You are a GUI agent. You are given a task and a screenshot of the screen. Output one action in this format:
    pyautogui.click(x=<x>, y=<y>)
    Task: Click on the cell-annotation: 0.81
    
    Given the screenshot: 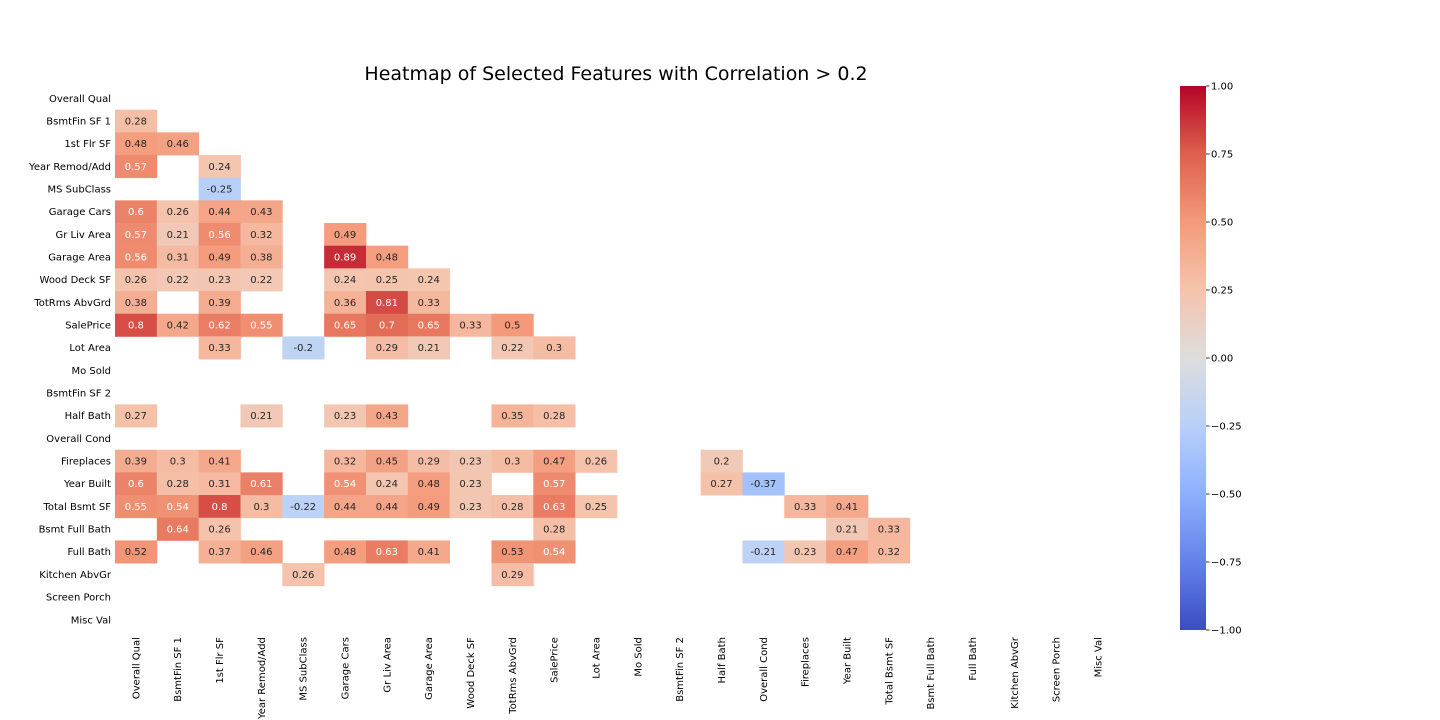 What is the action you would take?
    pyautogui.click(x=387, y=303)
    